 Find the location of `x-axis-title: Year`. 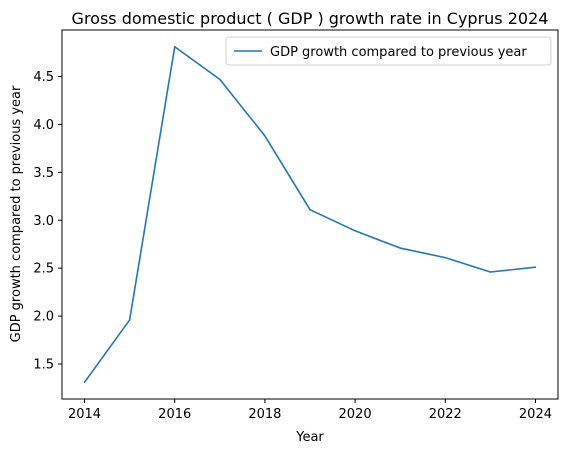

x-axis-title: Year is located at coordinates (309, 437).